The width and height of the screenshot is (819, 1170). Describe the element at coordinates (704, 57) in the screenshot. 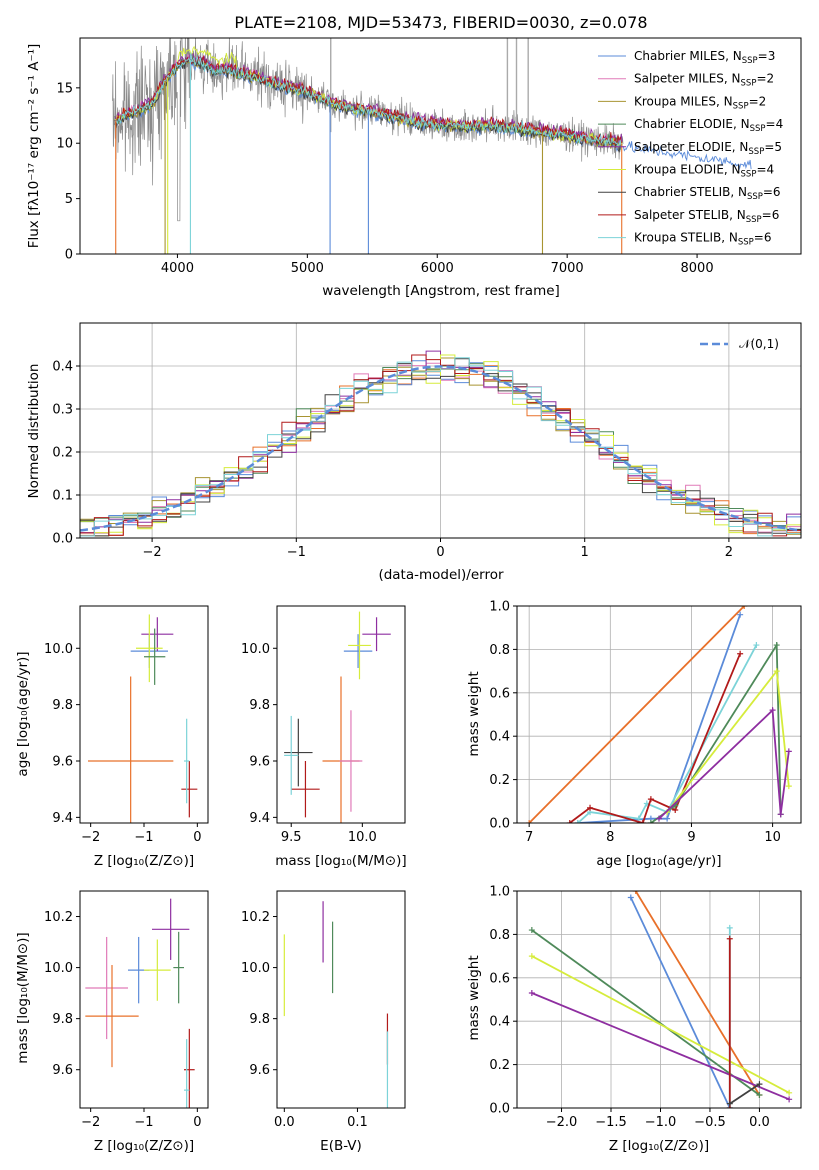

I see `legend-label: Chabrier MILES, NSSP=3` at that location.